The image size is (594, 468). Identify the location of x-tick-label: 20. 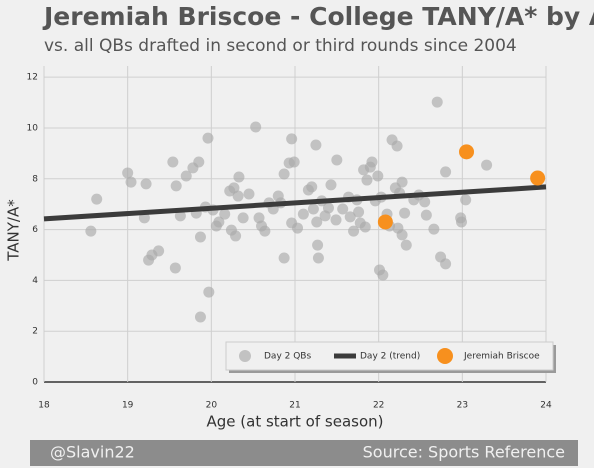
(212, 406).